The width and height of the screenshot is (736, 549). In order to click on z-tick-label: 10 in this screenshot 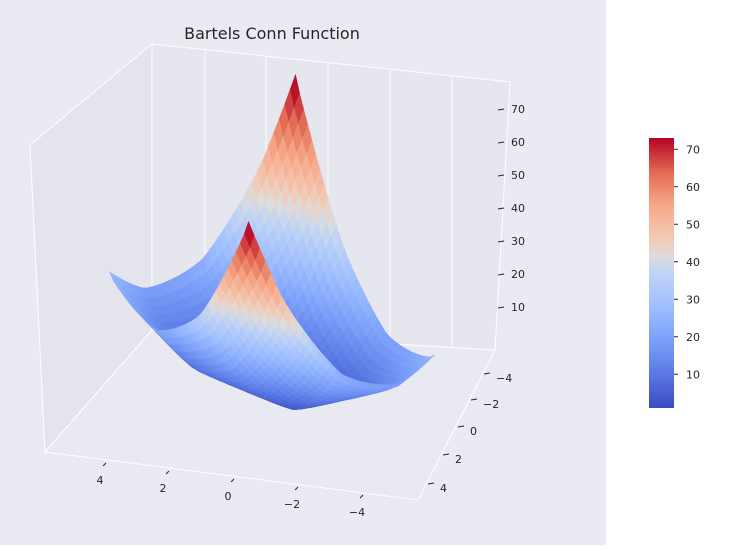, I will do `click(518, 307)`.